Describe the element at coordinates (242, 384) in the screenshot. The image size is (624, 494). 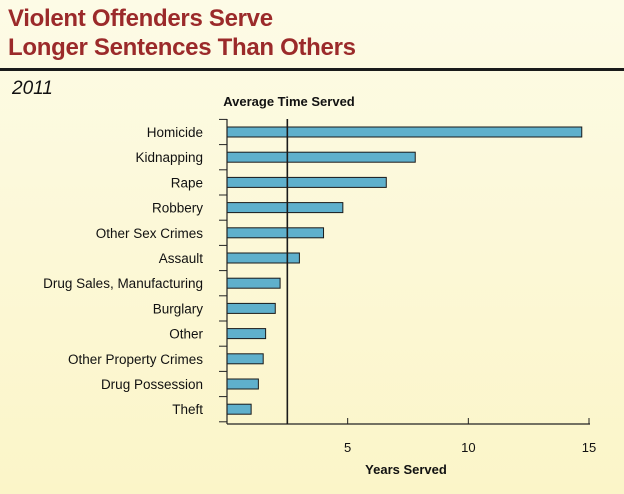
I see `bar-drug-possession` at that location.